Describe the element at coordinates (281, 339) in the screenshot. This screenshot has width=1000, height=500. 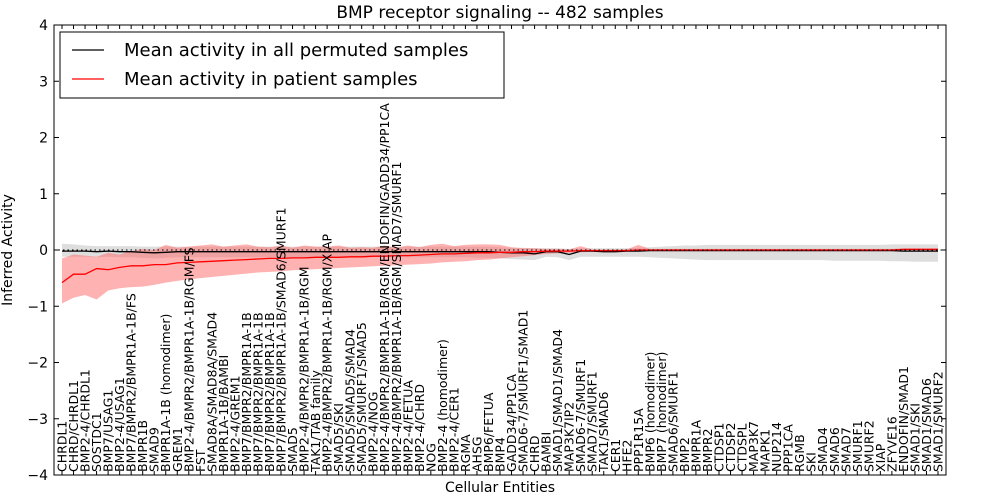
I see `x-category-label: BMP7/BMPR2/BMPR1A-1B/SMAD6/SMURF1` at that location.